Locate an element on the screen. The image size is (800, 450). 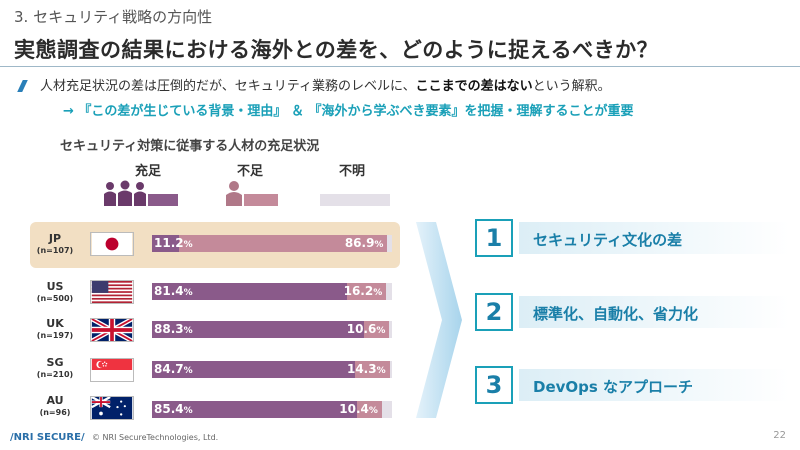
bullet-text-before: 人材充足状況の差は圧倒的だが、セキュリティ業務のレベルに、 is located at coordinates (228, 86).